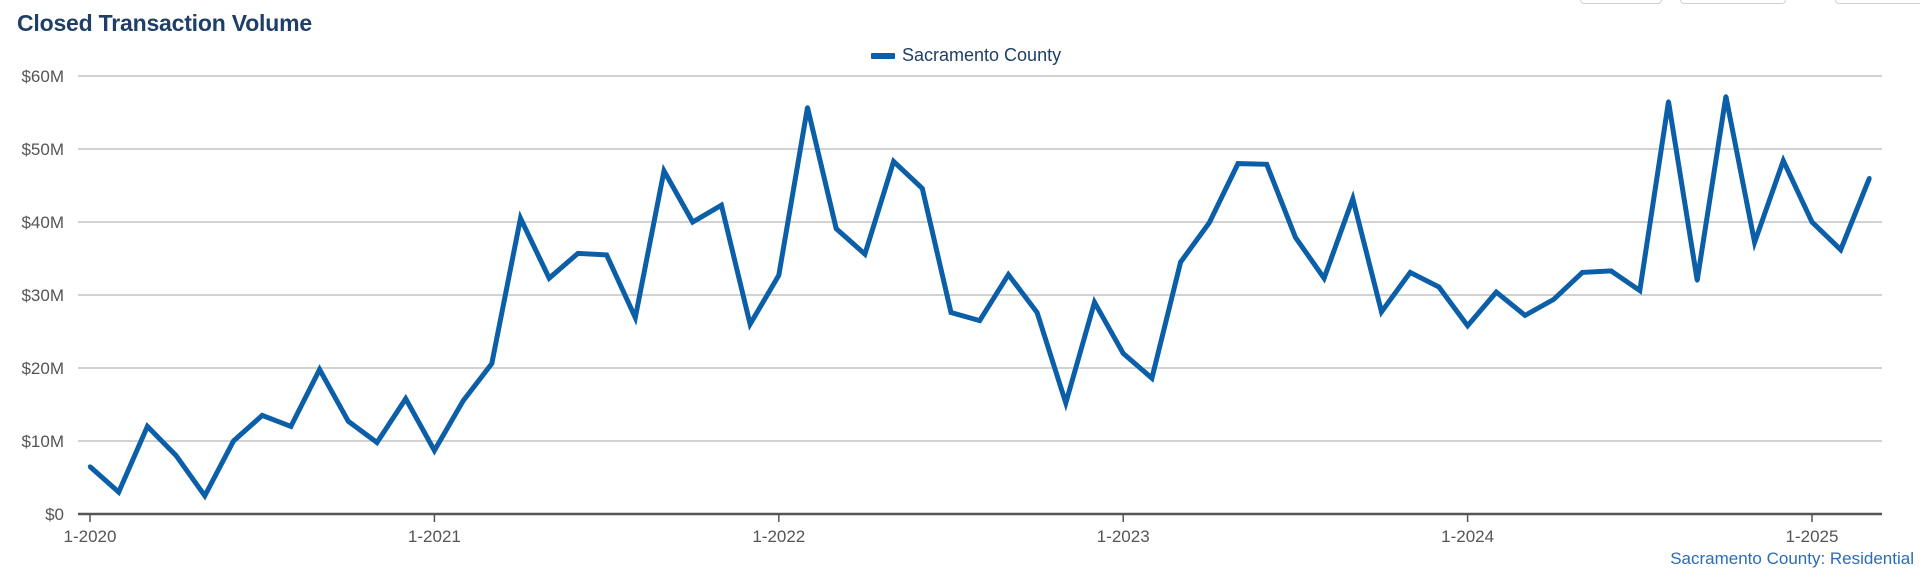 This screenshot has height=577, width=1920. Describe the element at coordinates (1467, 536) in the screenshot. I see `x-tick-label: 1-2024` at that location.